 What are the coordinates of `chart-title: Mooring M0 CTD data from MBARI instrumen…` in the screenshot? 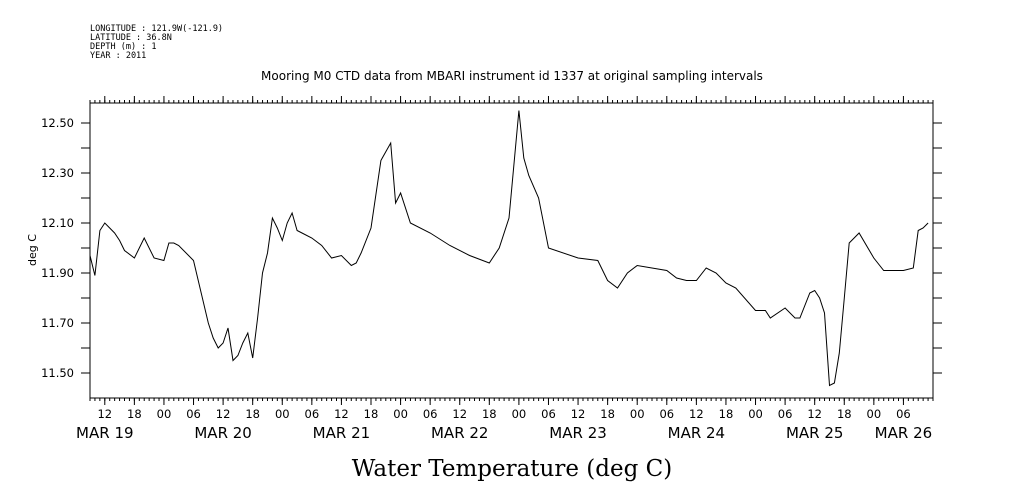 It's located at (512, 76).